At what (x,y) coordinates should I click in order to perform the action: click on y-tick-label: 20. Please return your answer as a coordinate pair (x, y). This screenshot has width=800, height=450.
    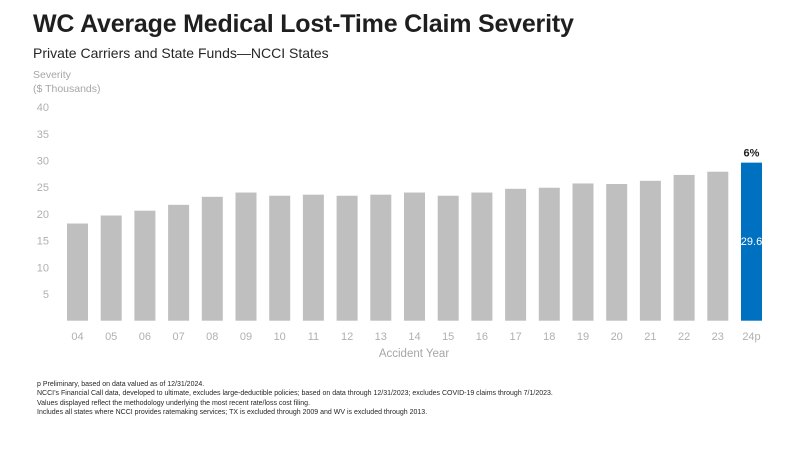
    Looking at the image, I should click on (43, 215).